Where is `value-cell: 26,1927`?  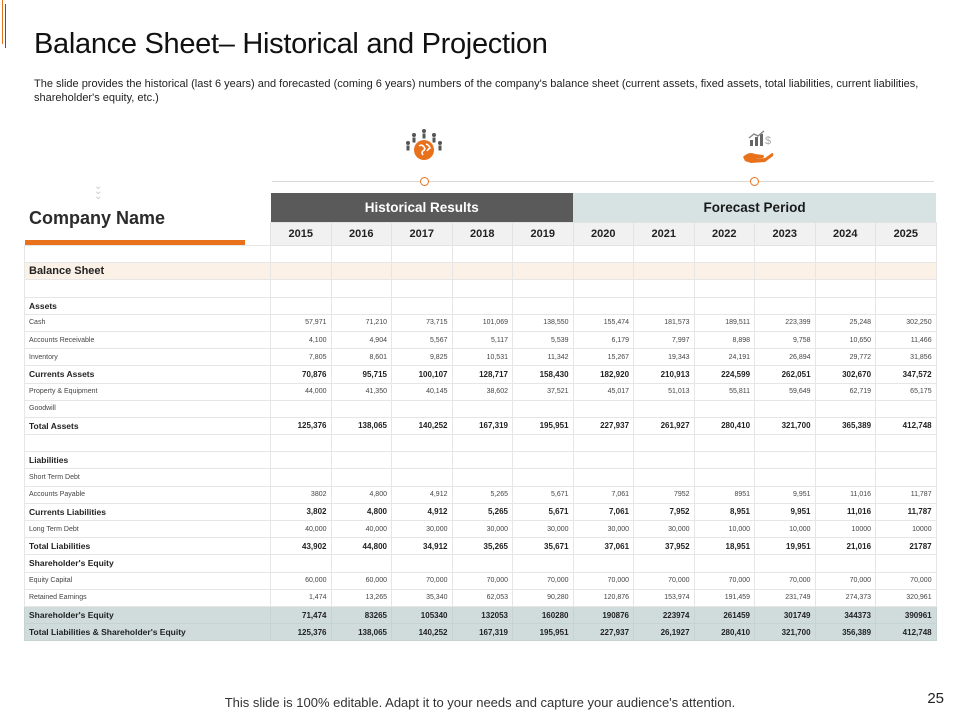 value-cell: 26,1927 is located at coordinates (664, 632).